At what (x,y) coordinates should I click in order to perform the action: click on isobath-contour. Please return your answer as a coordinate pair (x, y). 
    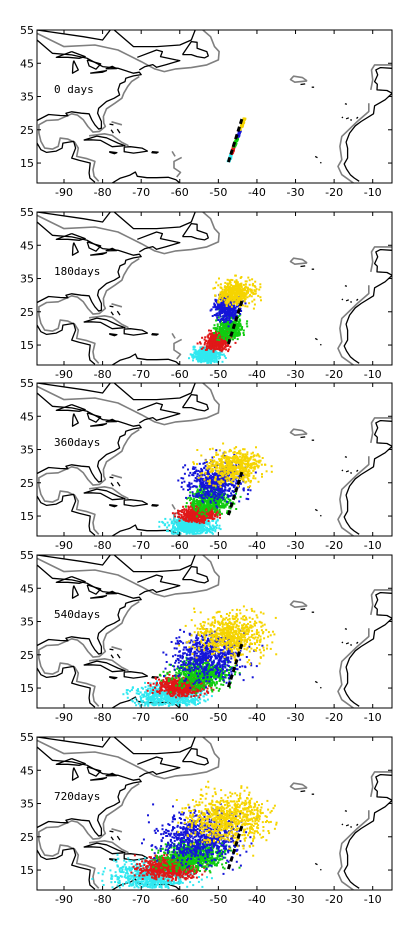
    Looking at the image, I should click on (117, 123).